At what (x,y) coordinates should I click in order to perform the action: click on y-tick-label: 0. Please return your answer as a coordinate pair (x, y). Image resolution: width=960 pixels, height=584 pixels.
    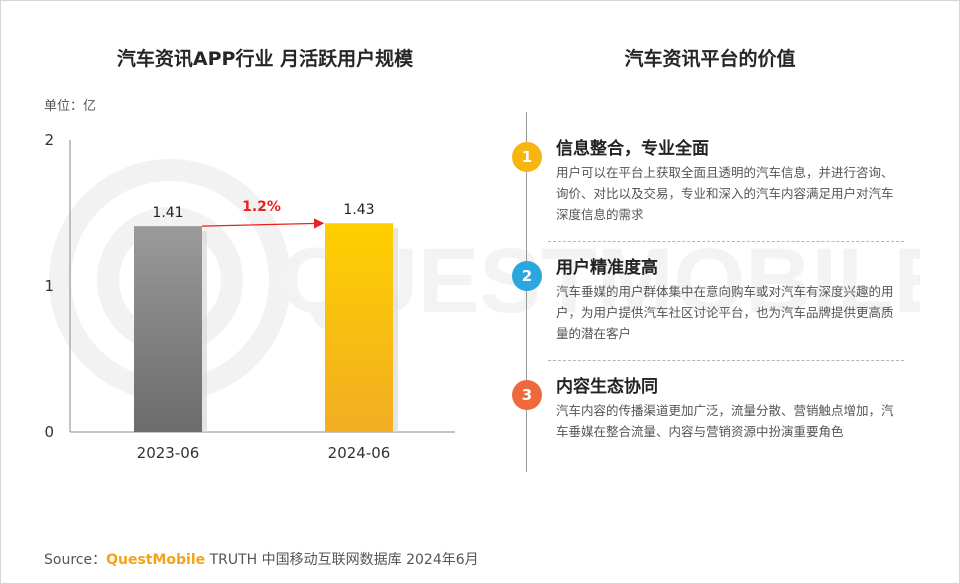
    Looking at the image, I should click on (49, 432).